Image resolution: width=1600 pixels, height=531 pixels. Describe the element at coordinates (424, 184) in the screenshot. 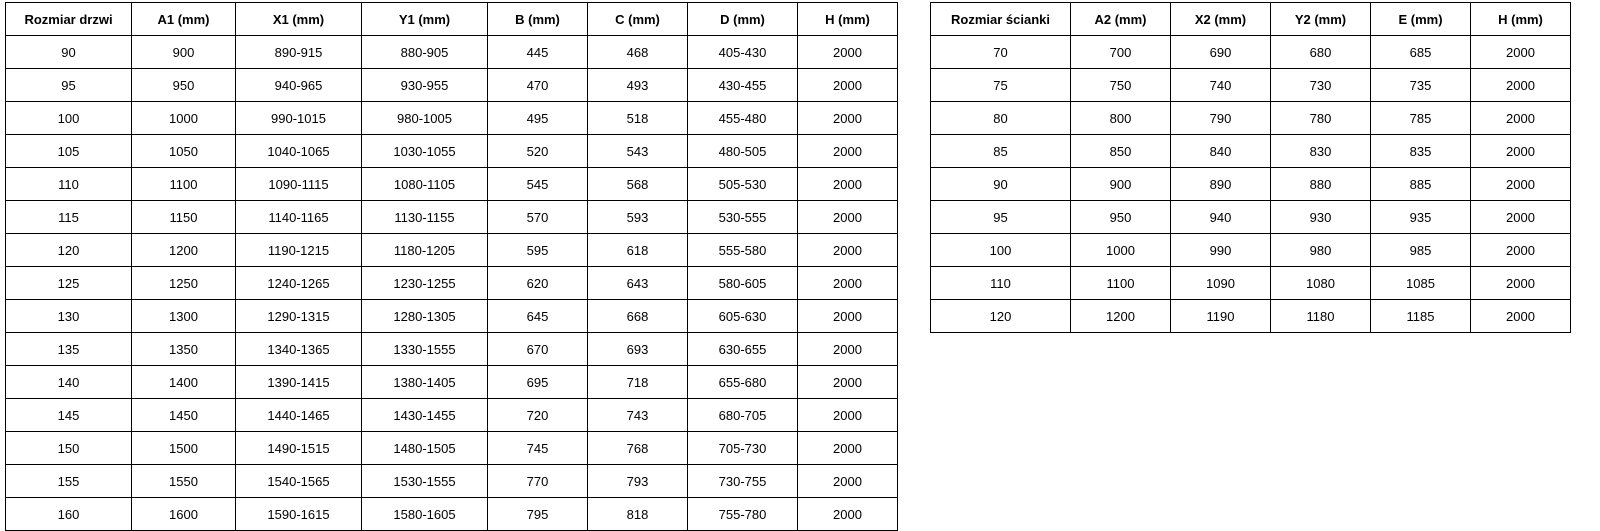

I see `cell: 1080-1105` at that location.